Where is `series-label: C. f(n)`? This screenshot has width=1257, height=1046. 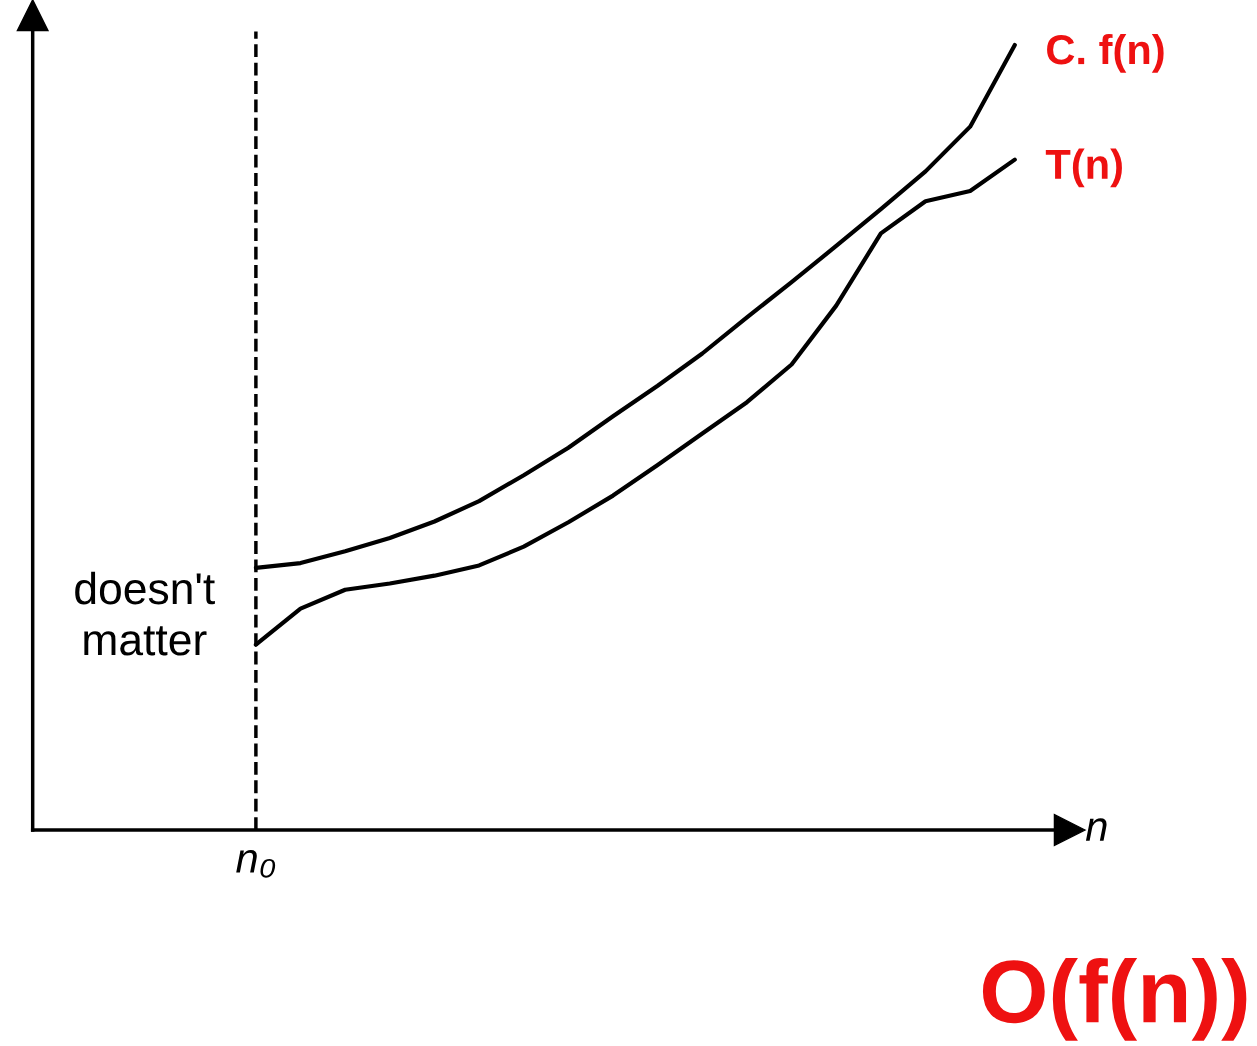
series-label: C. f(n) is located at coordinates (1105, 53).